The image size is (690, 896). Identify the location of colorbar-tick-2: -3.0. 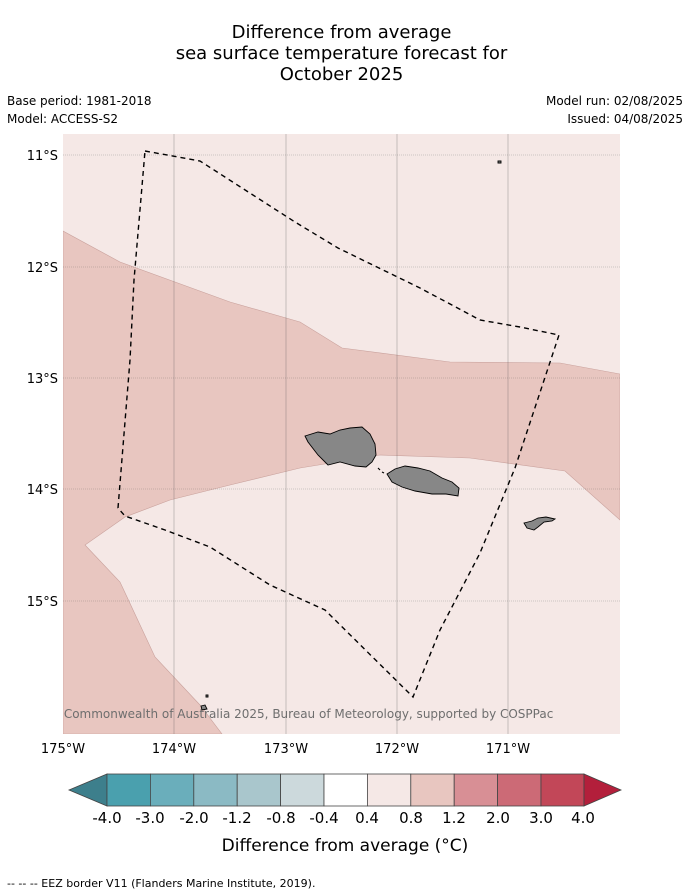
(150, 818).